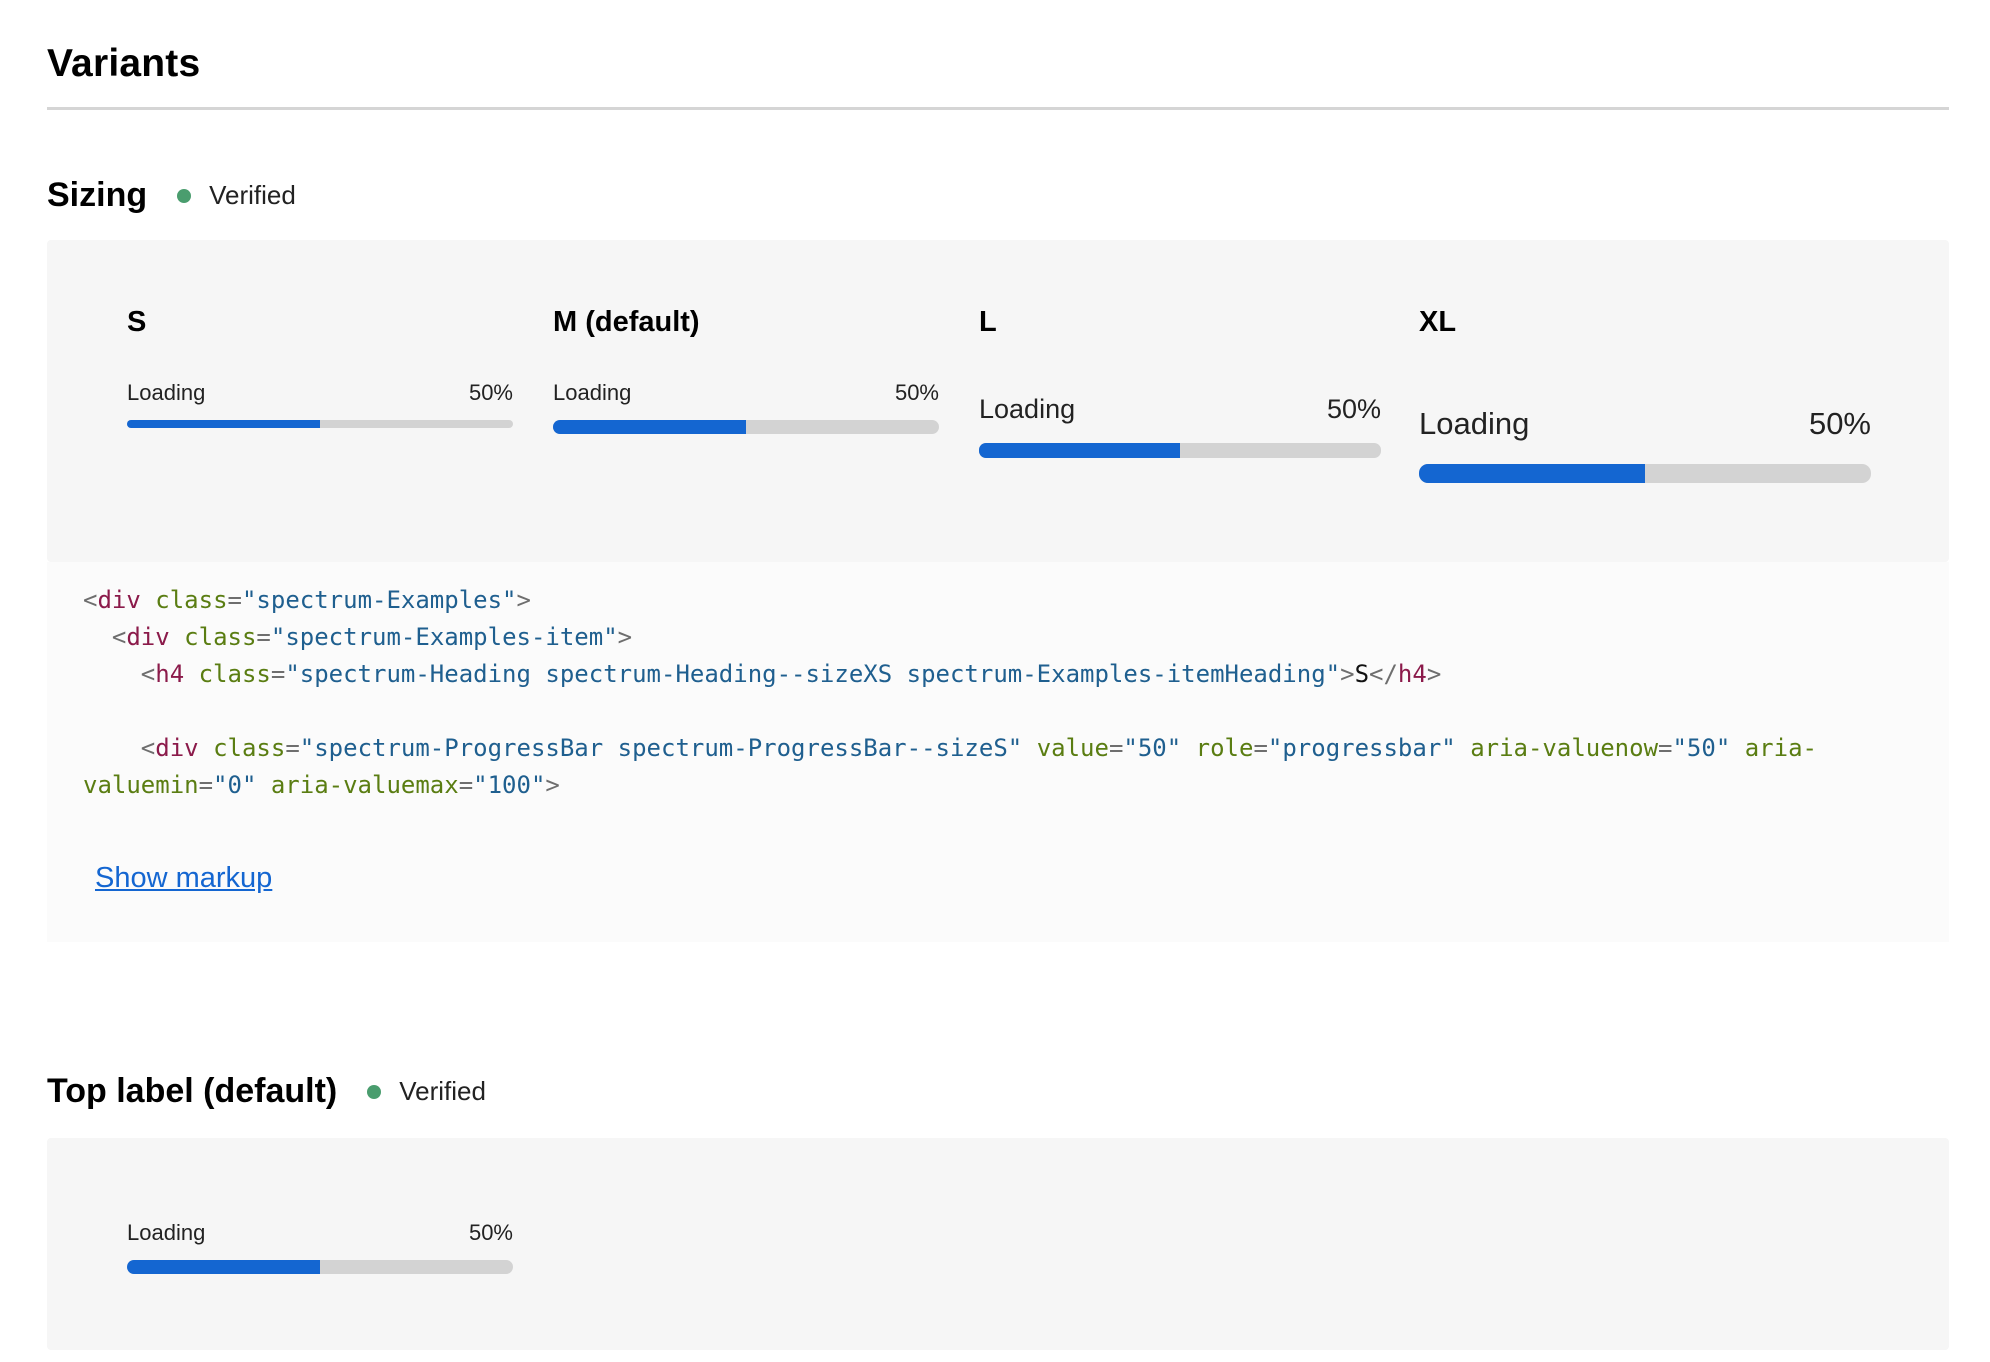 The image size is (1990, 1362). Describe the element at coordinates (184, 878) in the screenshot. I see `show-markup-link: Show markup` at that location.